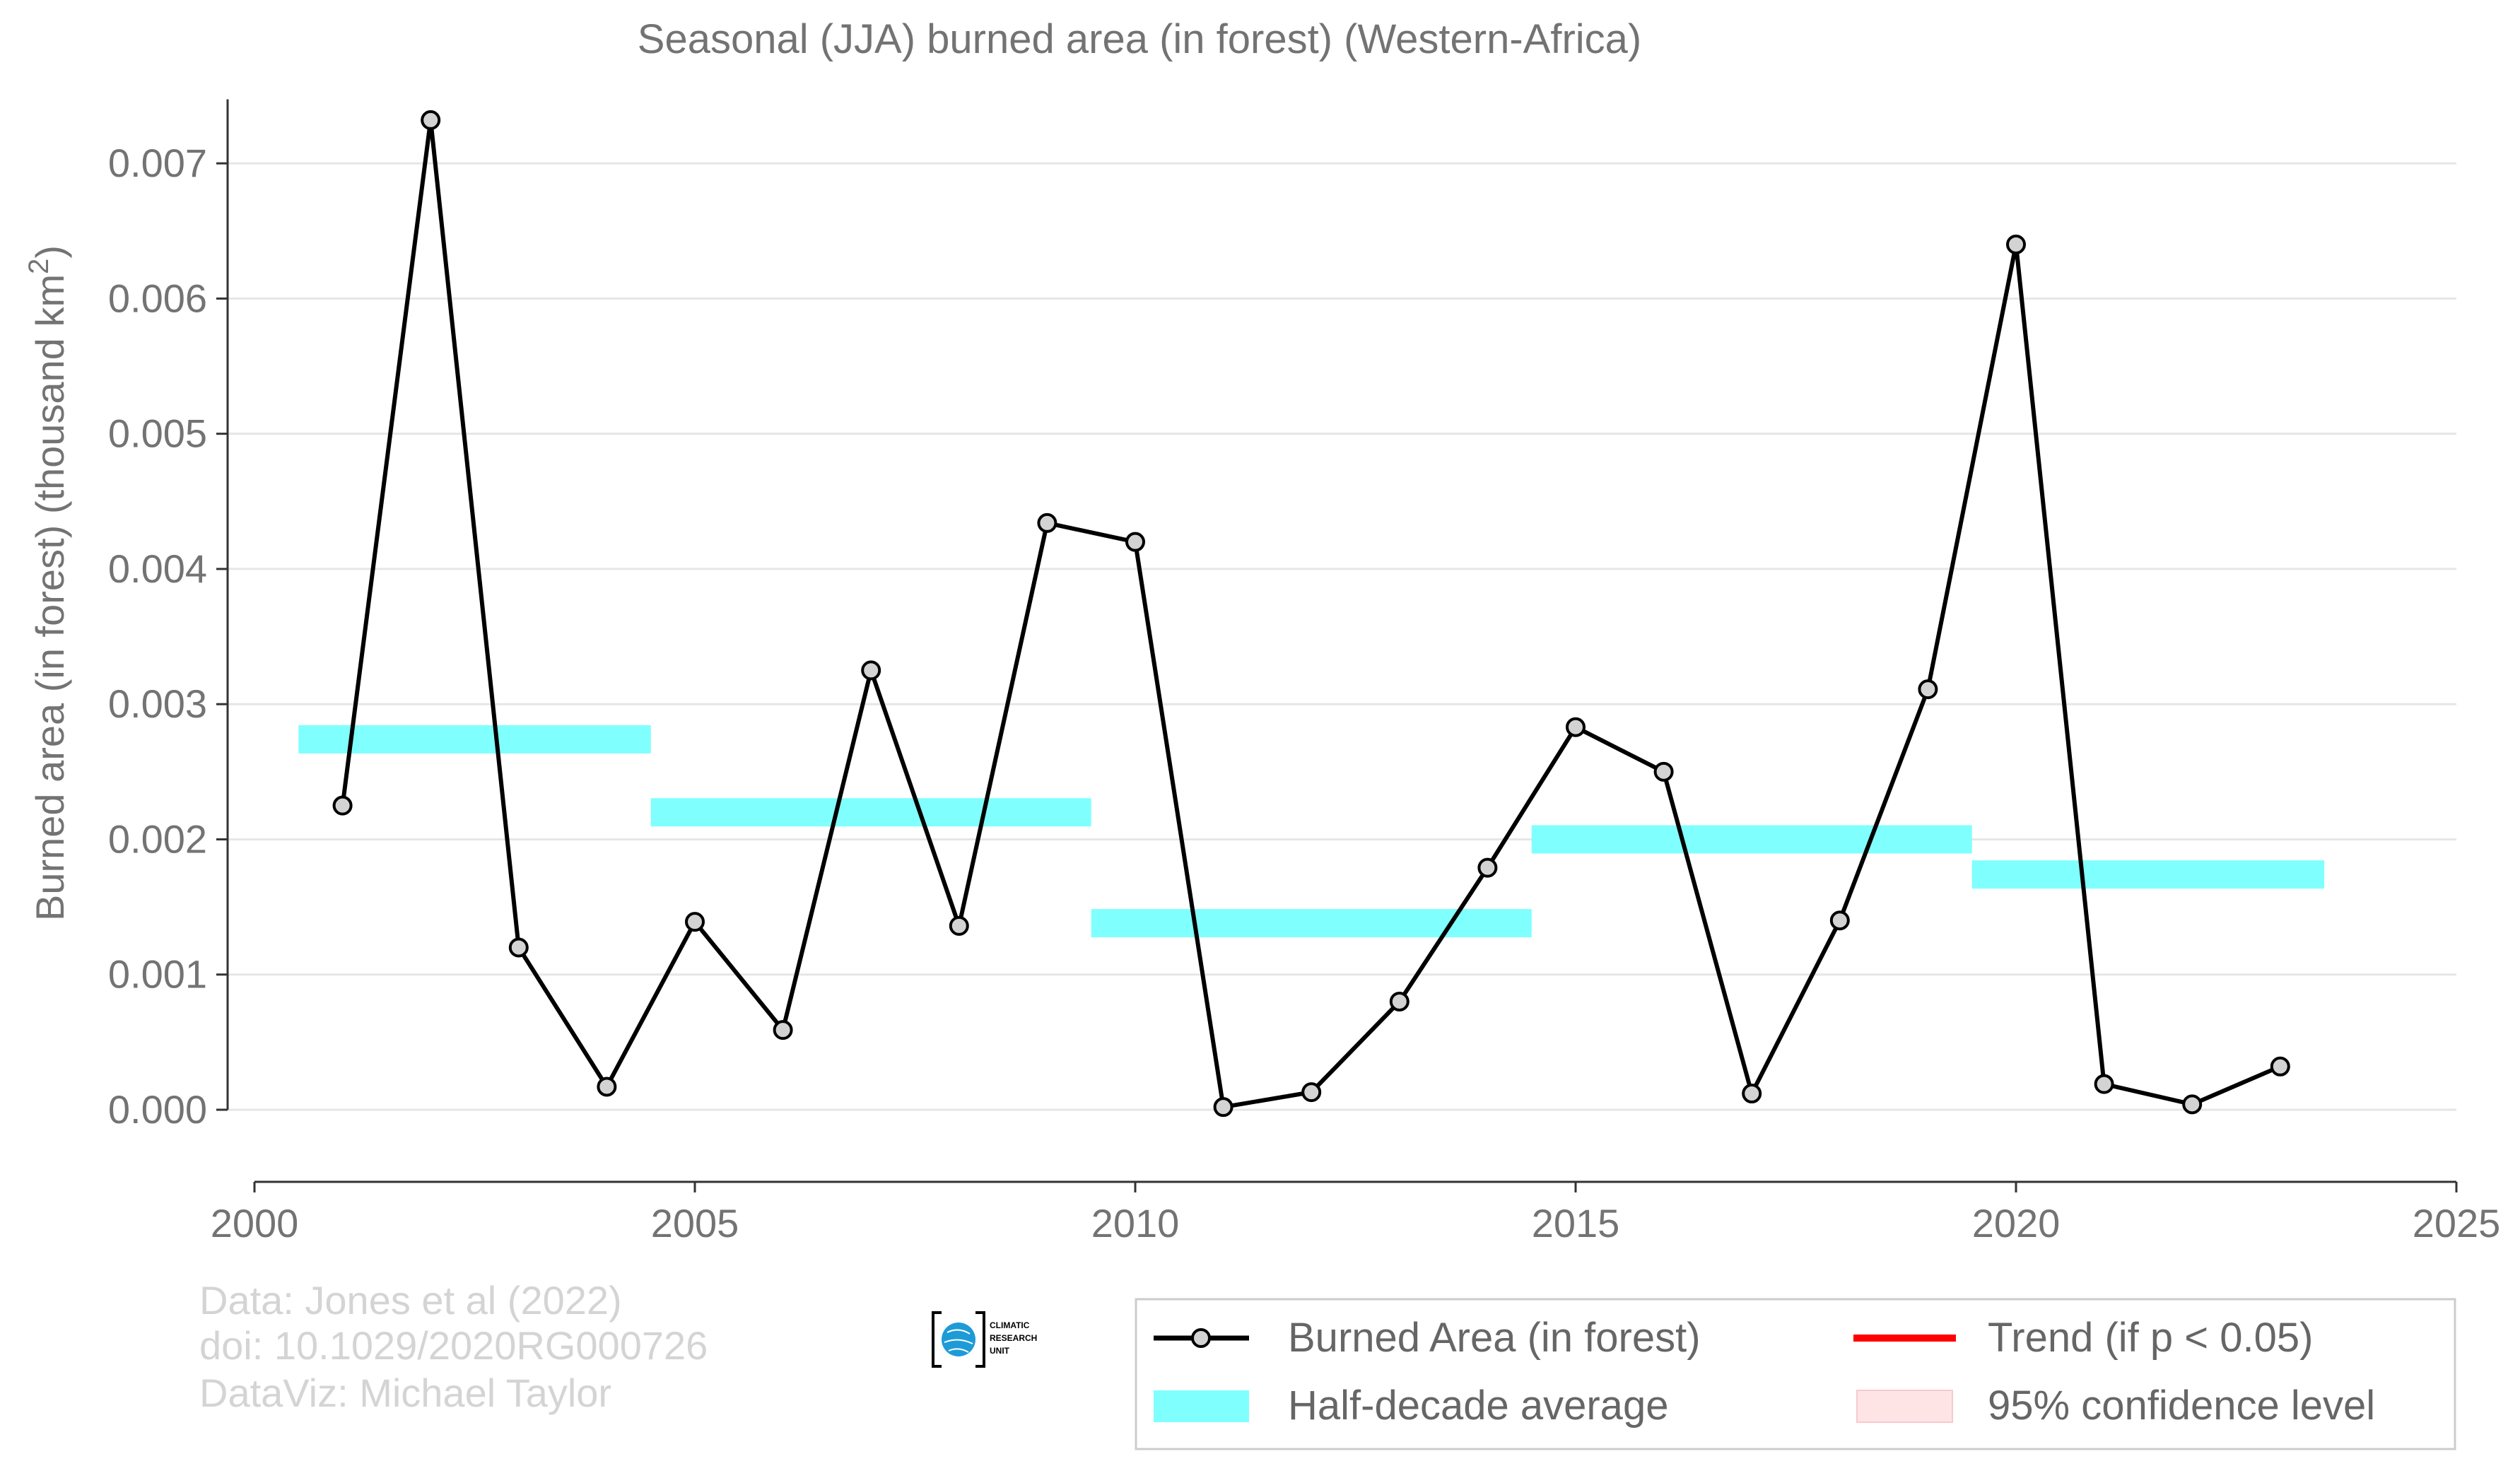 Image resolution: width=2520 pixels, height=1466 pixels. What do you see at coordinates (1311, 831) in the screenshot?
I see `half-decade-average-bands` at bounding box center [1311, 831].